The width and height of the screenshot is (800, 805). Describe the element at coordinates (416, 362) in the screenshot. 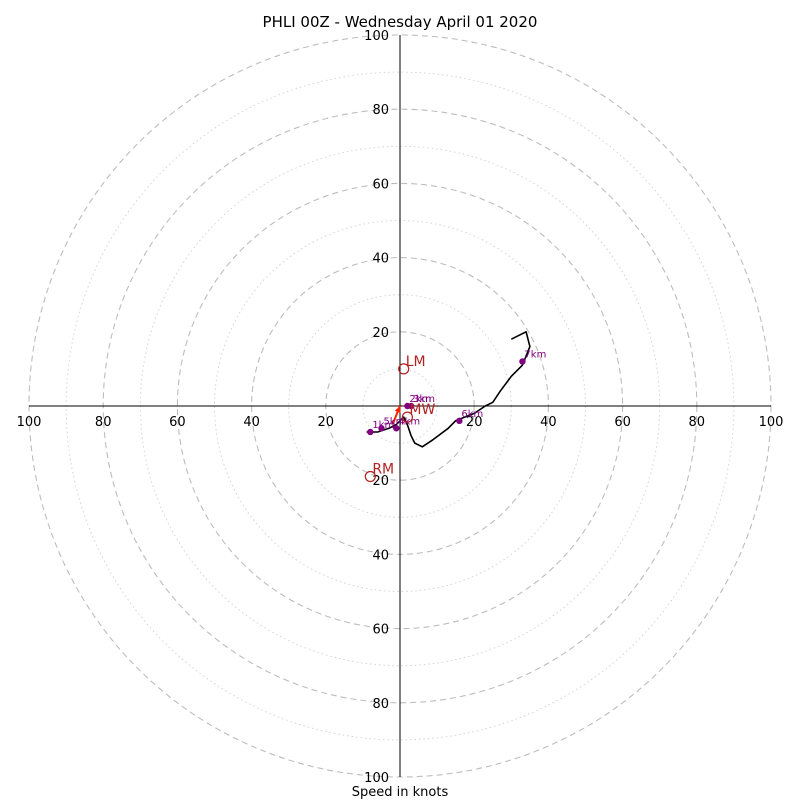

I see `storm-motion-label: LM` at that location.